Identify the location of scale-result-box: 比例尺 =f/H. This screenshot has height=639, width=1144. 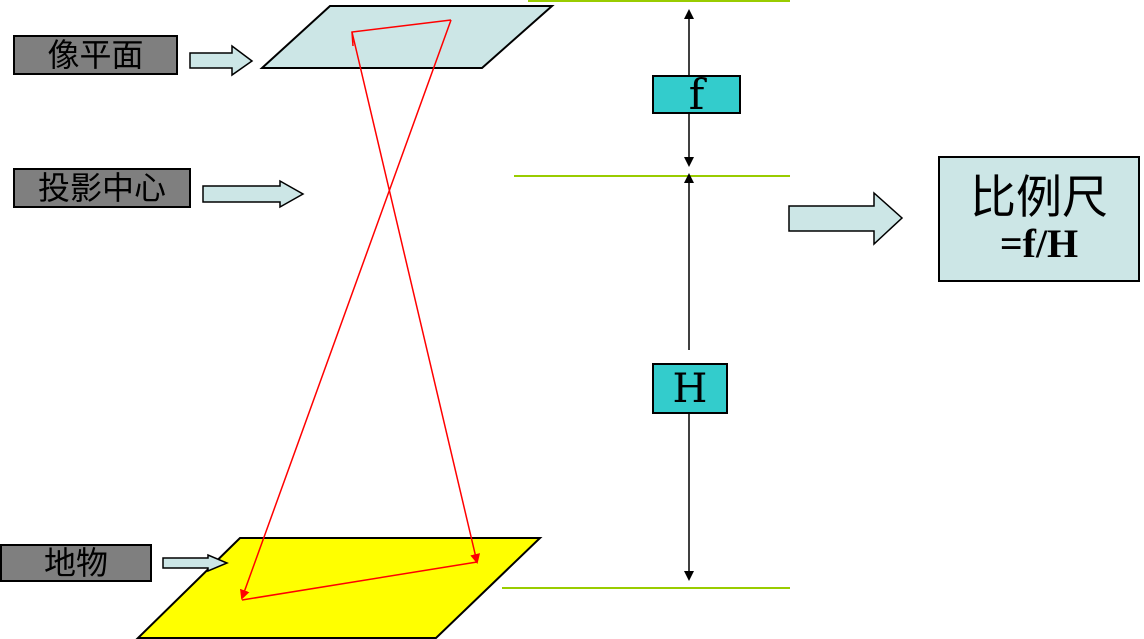
(1039, 219).